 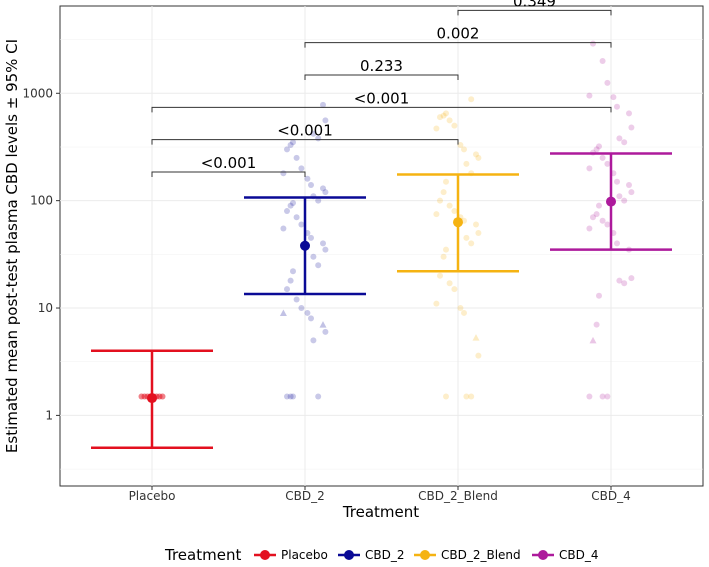 I want to click on p-value-Placebo-CBD_4: <0.001, so click(x=382, y=98).